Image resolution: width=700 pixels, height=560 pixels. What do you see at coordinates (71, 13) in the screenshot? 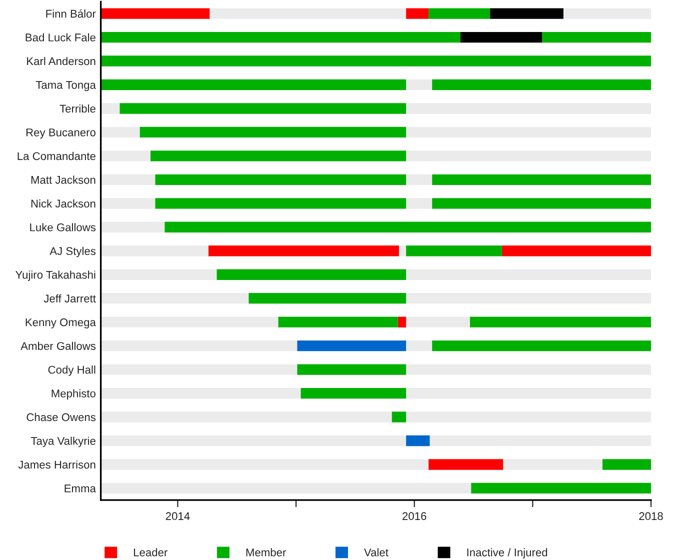
I see `y-tick-label: Finn Bálor` at bounding box center [71, 13].